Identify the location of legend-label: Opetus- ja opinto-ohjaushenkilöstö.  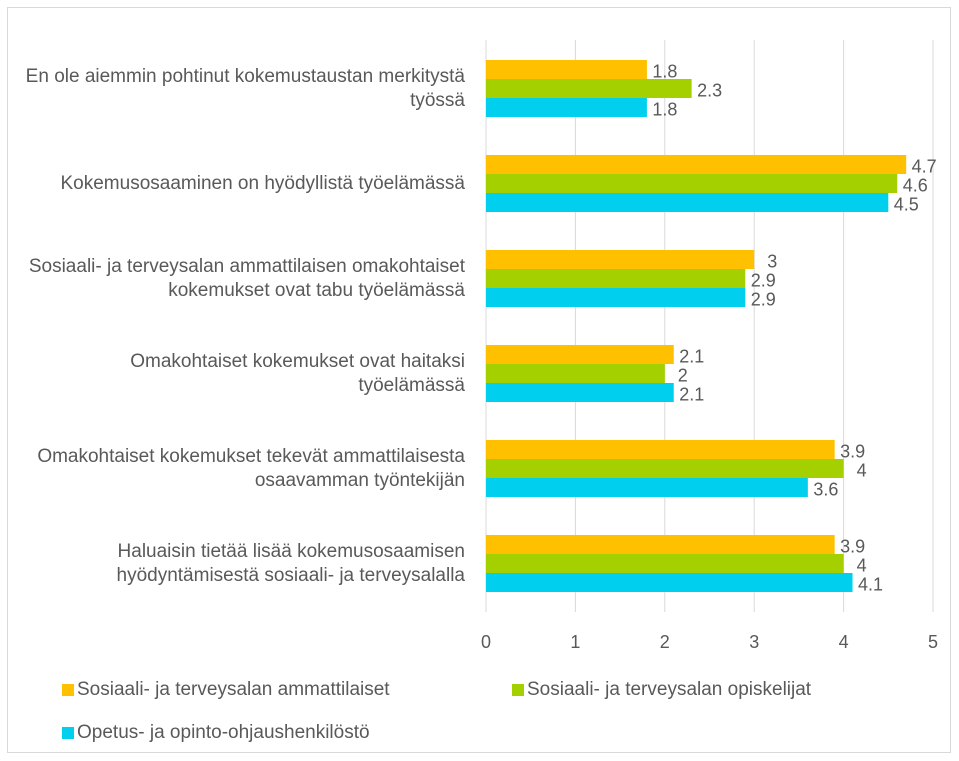
(223, 732).